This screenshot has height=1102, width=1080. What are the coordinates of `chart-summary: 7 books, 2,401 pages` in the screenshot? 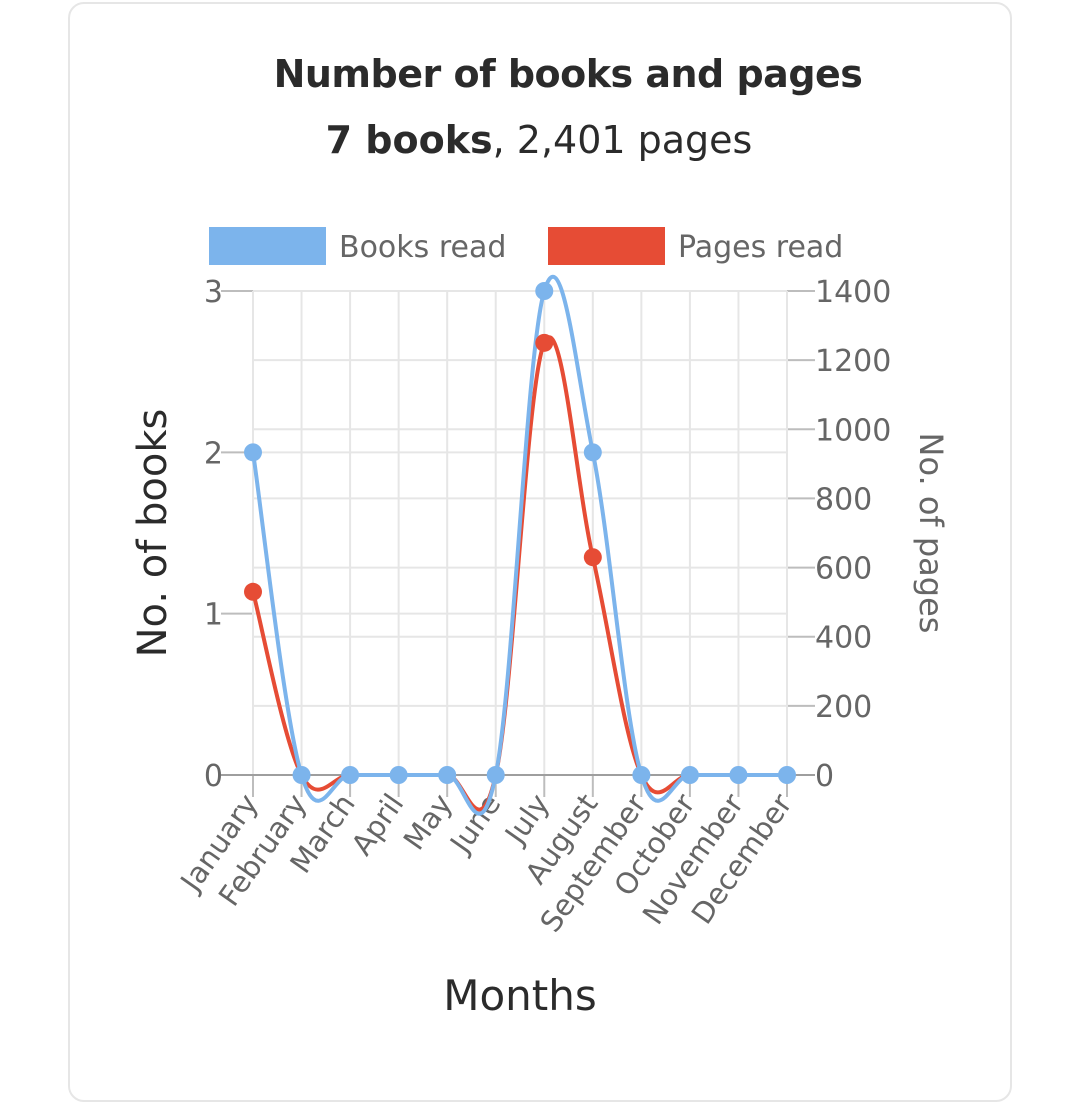 It's located at (539, 140).